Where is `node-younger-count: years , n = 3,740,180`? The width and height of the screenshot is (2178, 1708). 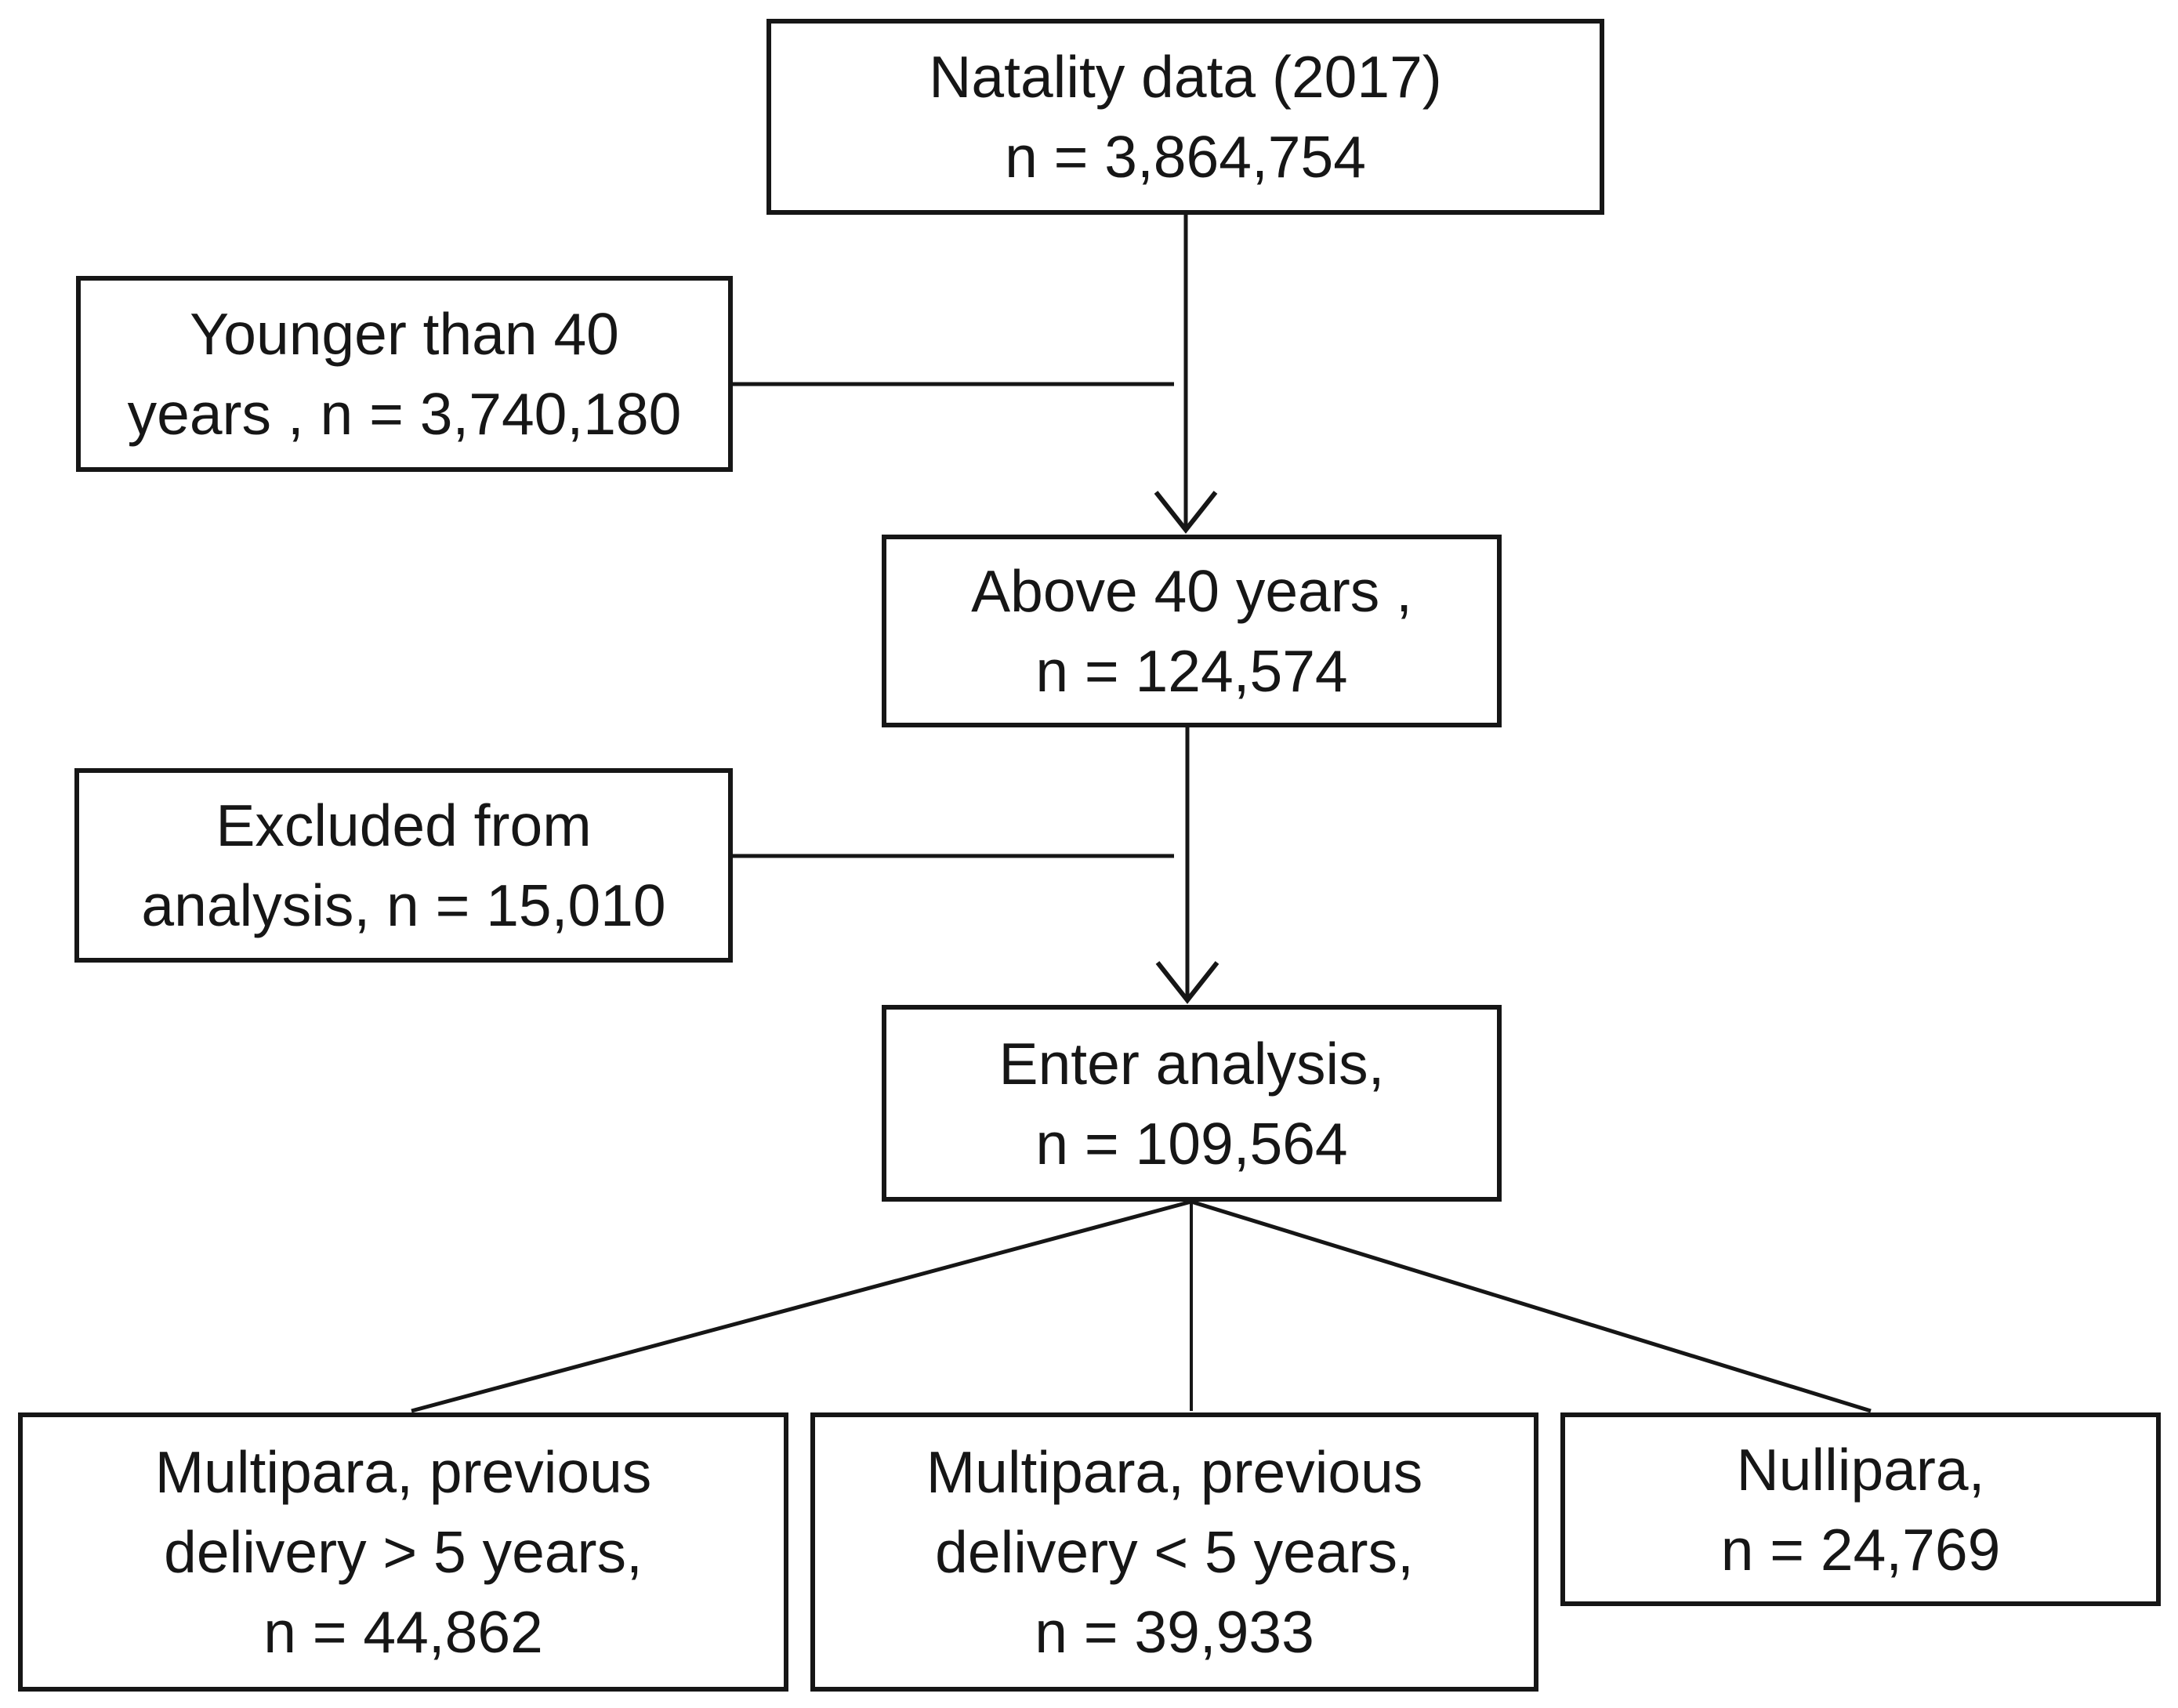 node-younger-count: years , n = 3,740,180 is located at coordinates (404, 414).